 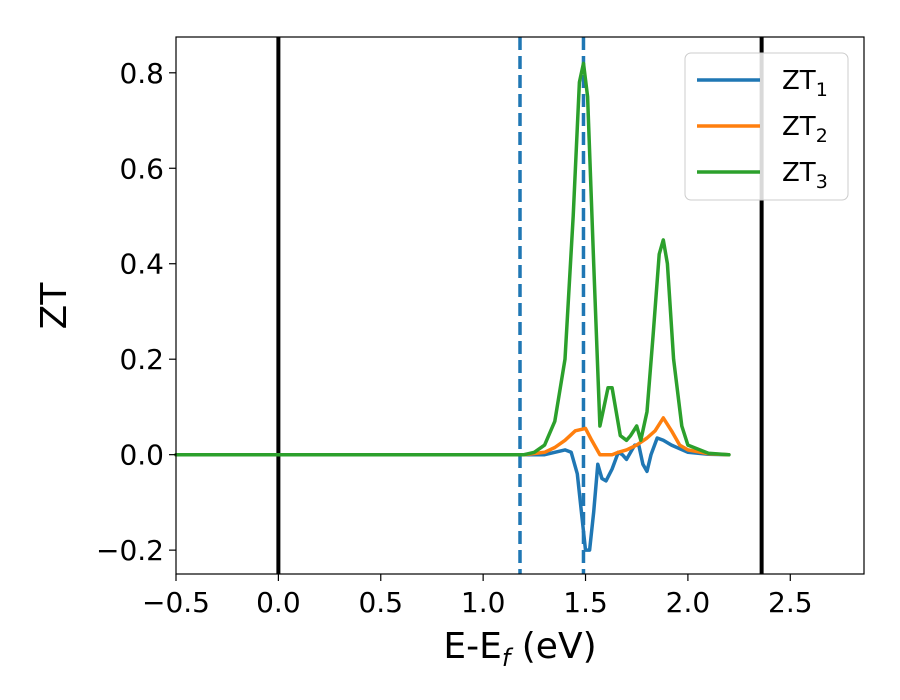 I want to click on legend-box, so click(x=766, y=126).